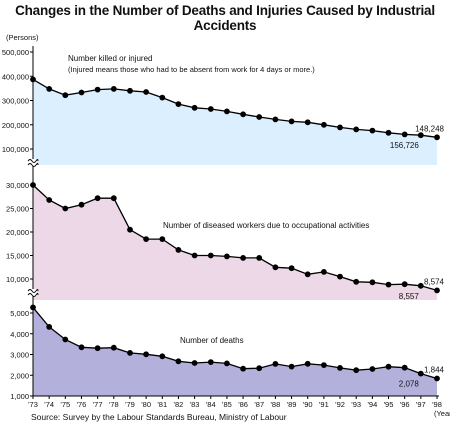  I want to click on ytick-label-deaths-2: 3,000, so click(19, 355).